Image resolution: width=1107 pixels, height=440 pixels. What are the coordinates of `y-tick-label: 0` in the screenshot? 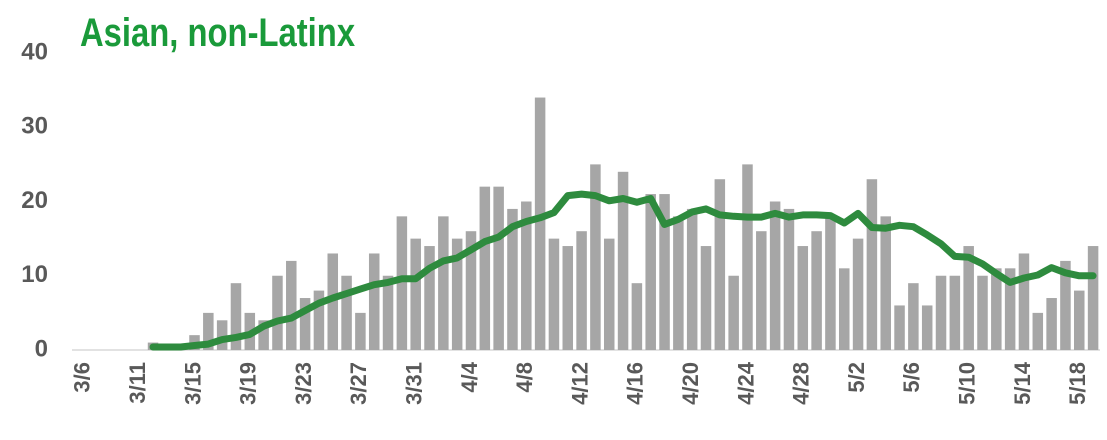 It's located at (41, 348).